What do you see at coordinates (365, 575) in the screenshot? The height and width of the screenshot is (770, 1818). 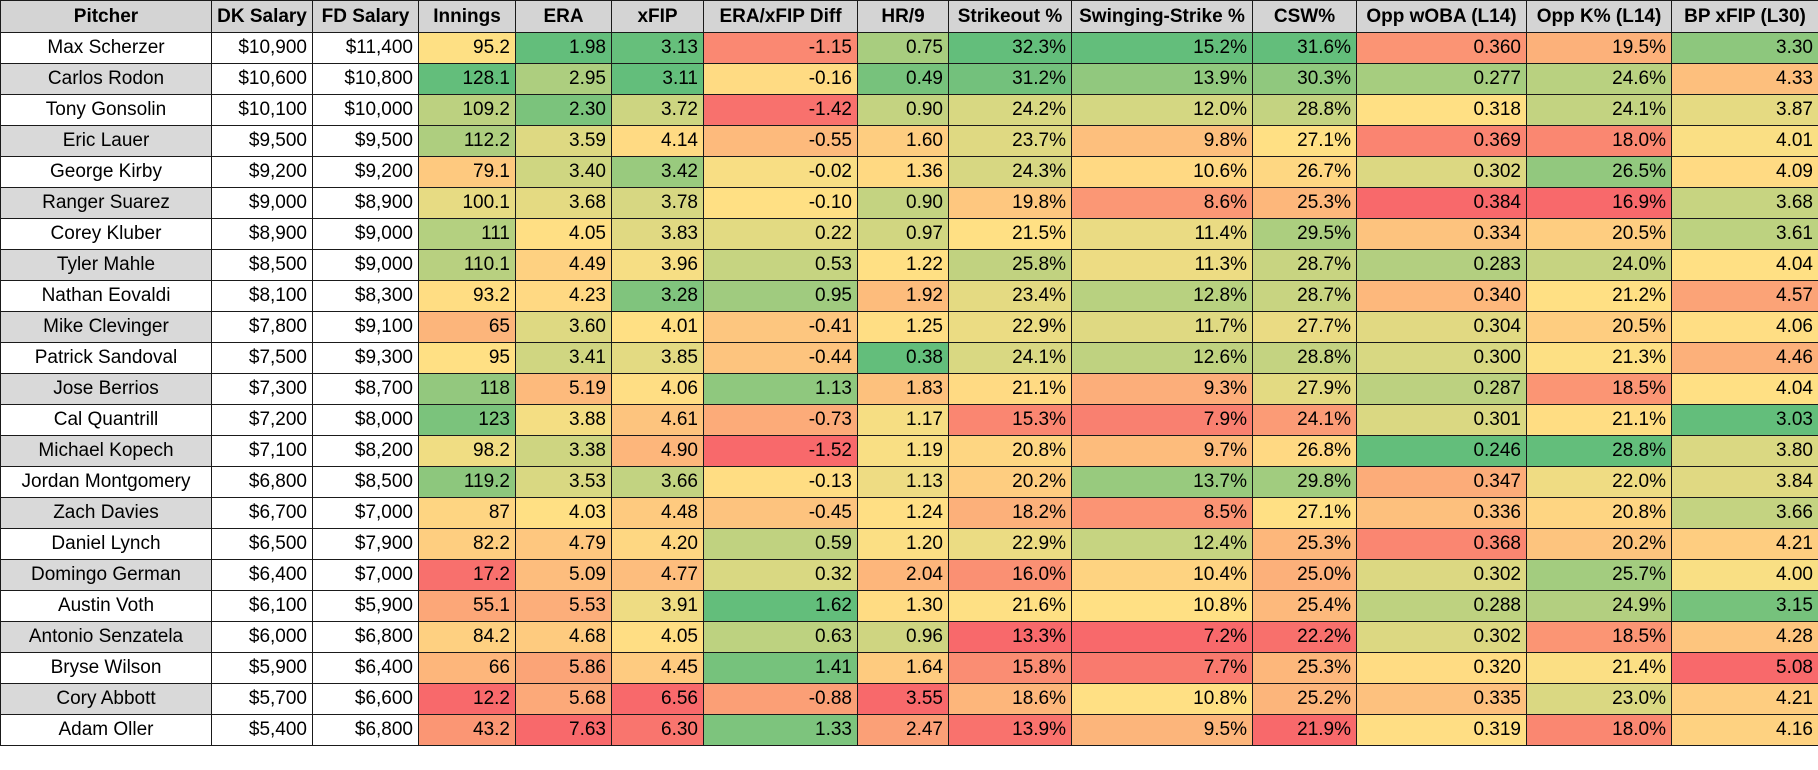 I see `cell-fd-salary: $7,000` at bounding box center [365, 575].